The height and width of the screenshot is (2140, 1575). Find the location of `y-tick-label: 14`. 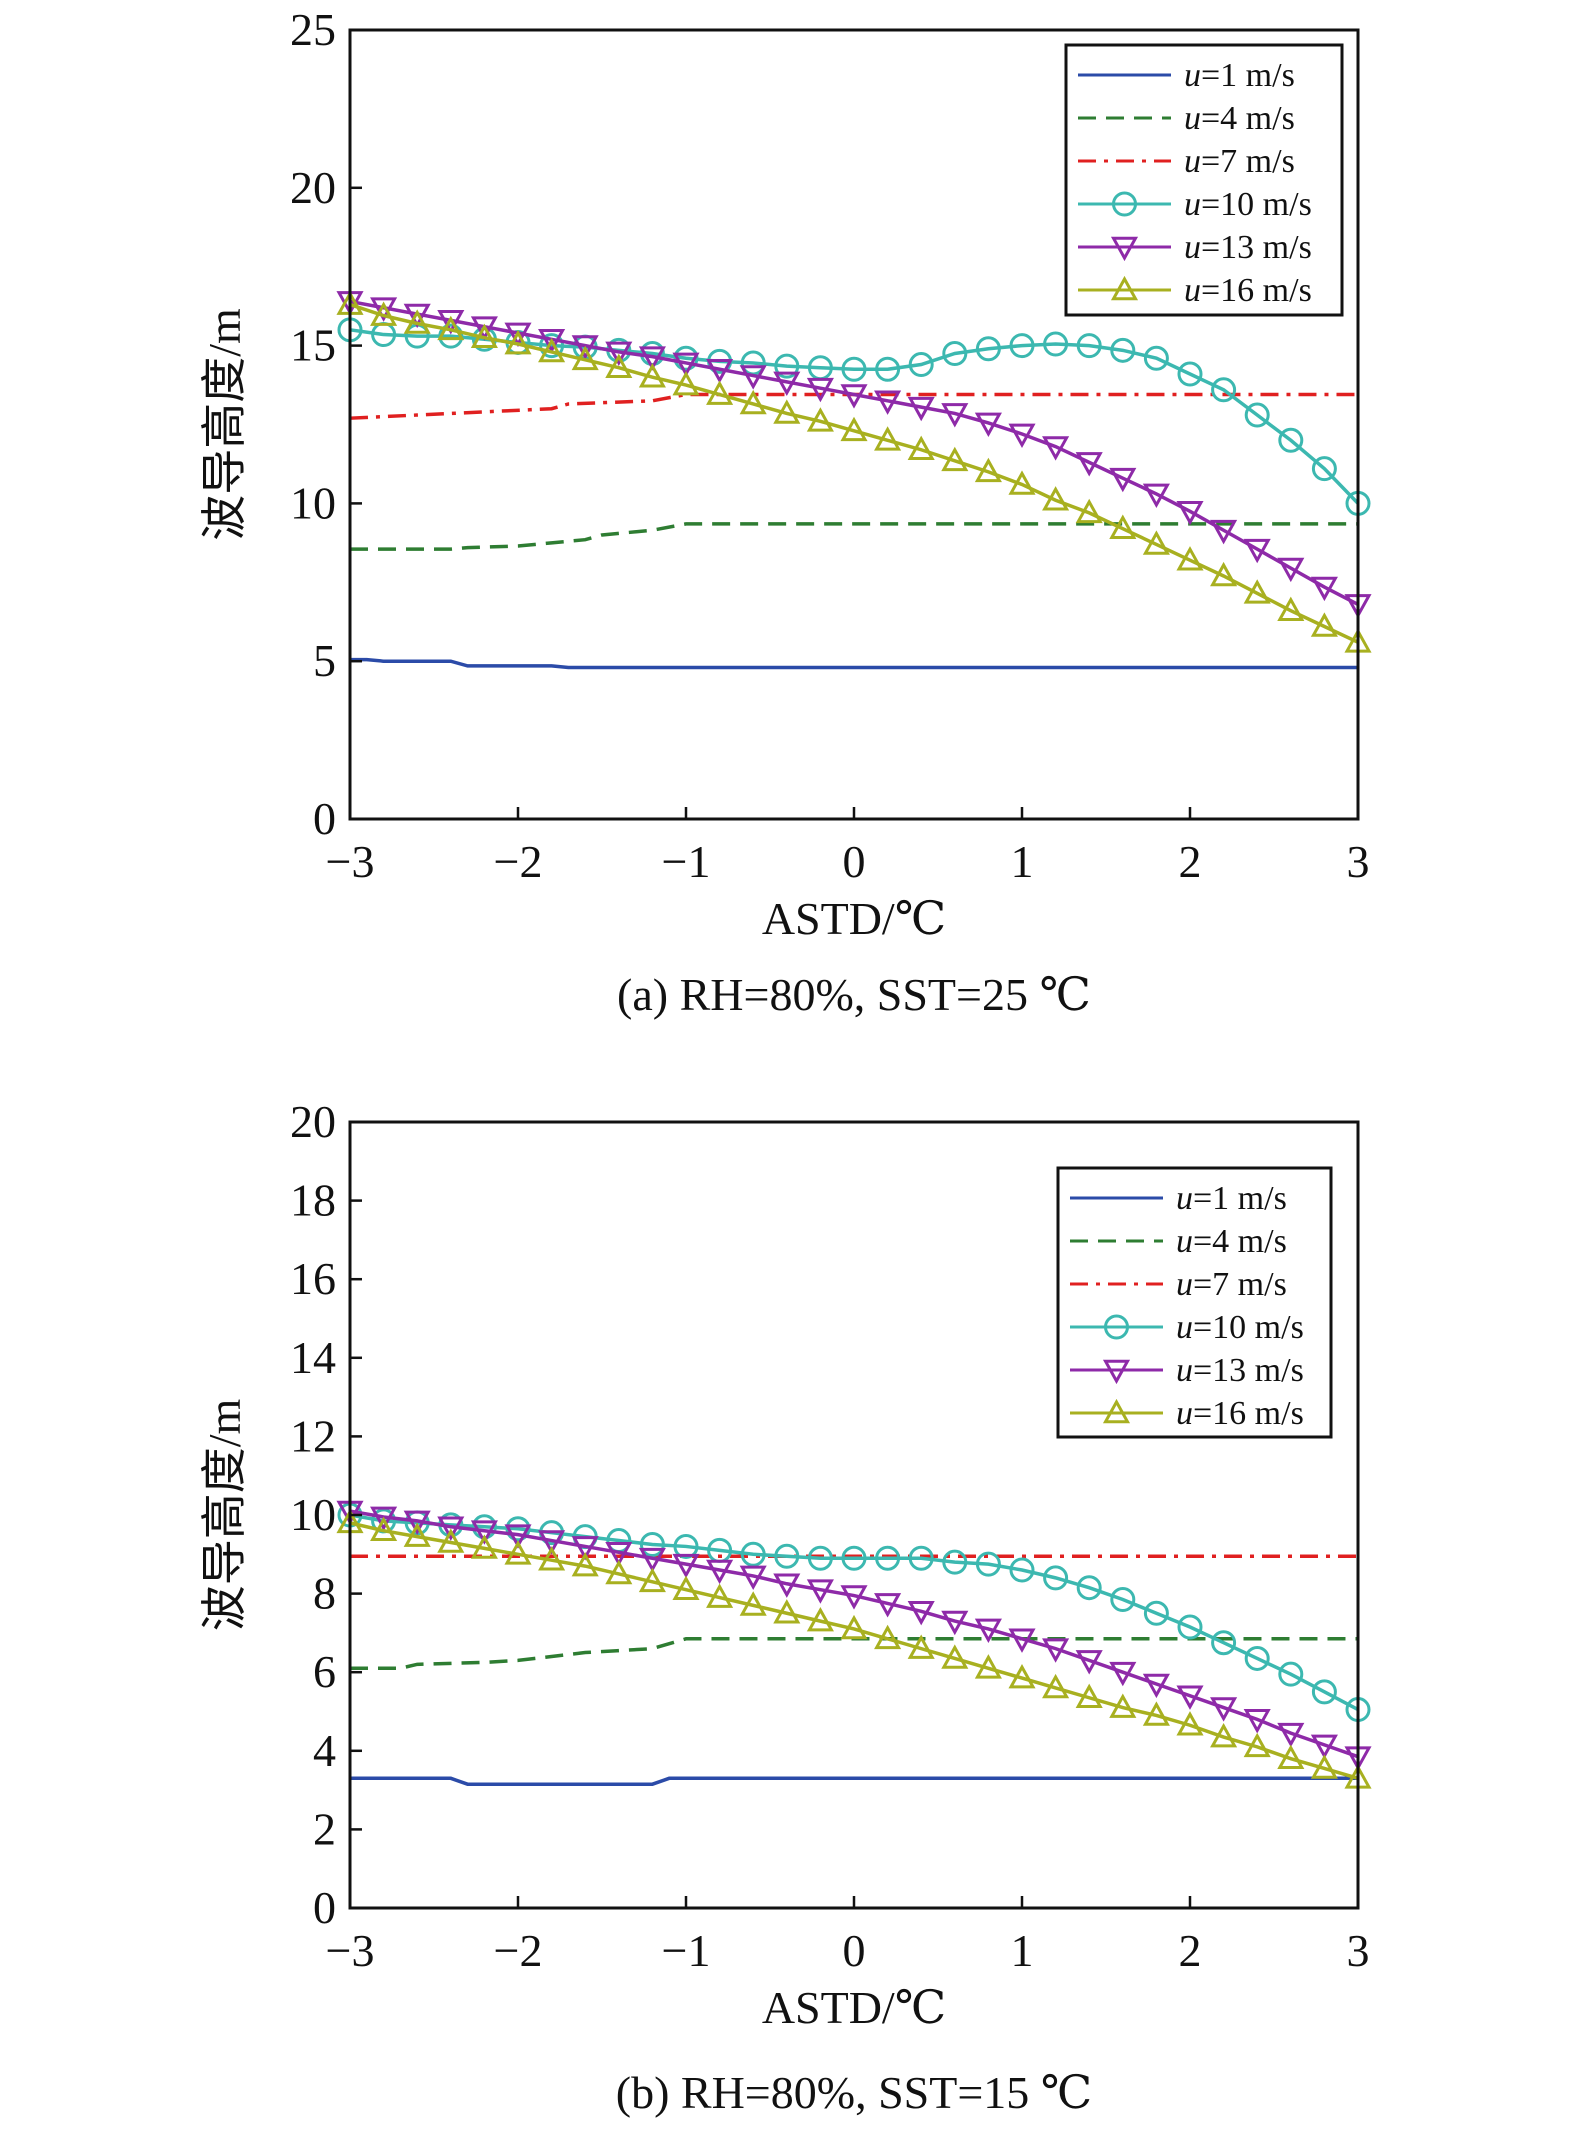

y-tick-label: 14 is located at coordinates (313, 1357).